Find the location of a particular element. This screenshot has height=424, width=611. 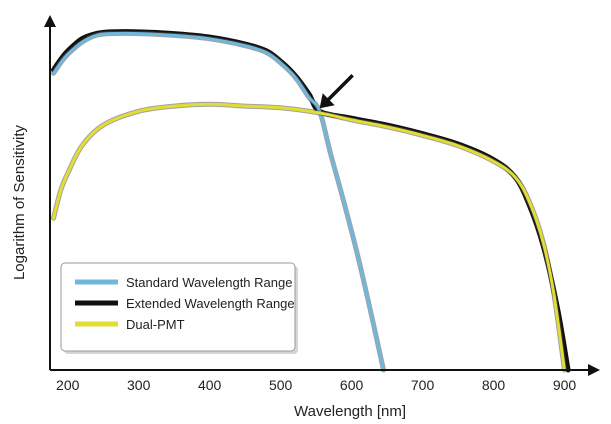

annotation-arrow-shaft is located at coordinates (340, 88).